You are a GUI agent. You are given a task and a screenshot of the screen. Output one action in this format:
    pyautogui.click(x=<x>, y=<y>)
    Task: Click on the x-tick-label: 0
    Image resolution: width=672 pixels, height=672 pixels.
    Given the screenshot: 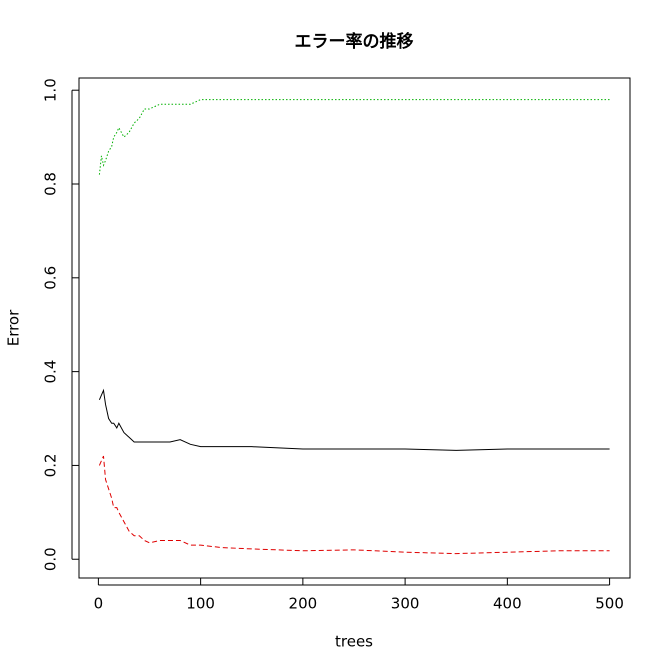 What is the action you would take?
    pyautogui.click(x=99, y=604)
    